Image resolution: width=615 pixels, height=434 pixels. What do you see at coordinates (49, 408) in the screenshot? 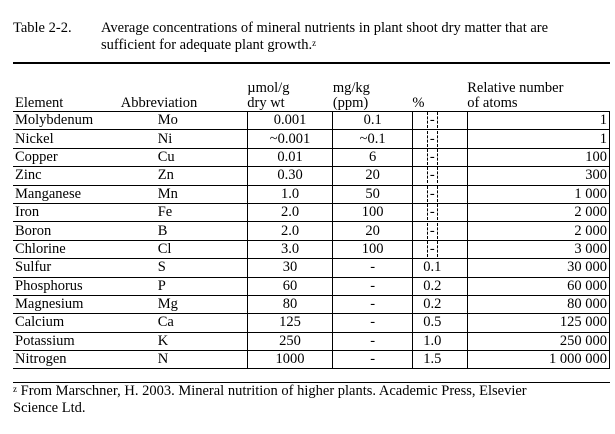
I see `footnote-text-2: Science Ltd.` at bounding box center [49, 408].